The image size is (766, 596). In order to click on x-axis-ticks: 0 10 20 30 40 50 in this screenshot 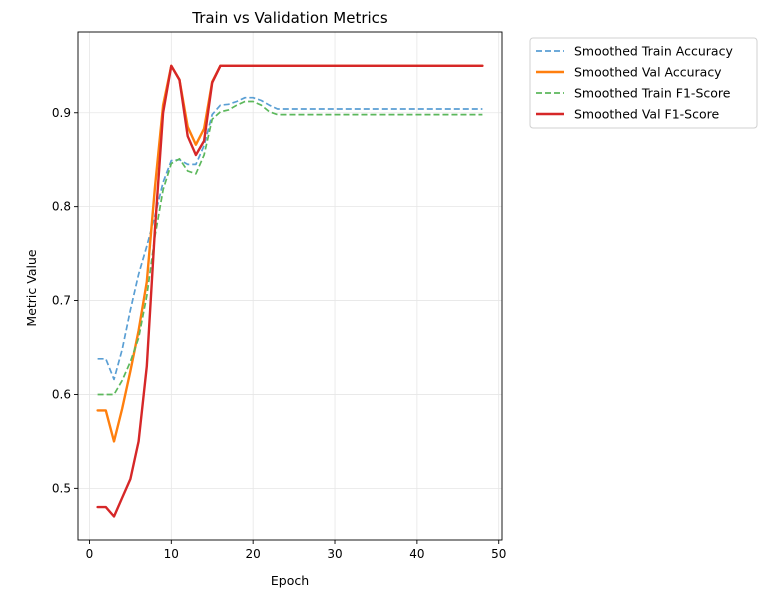, I will do `click(296, 550)`.